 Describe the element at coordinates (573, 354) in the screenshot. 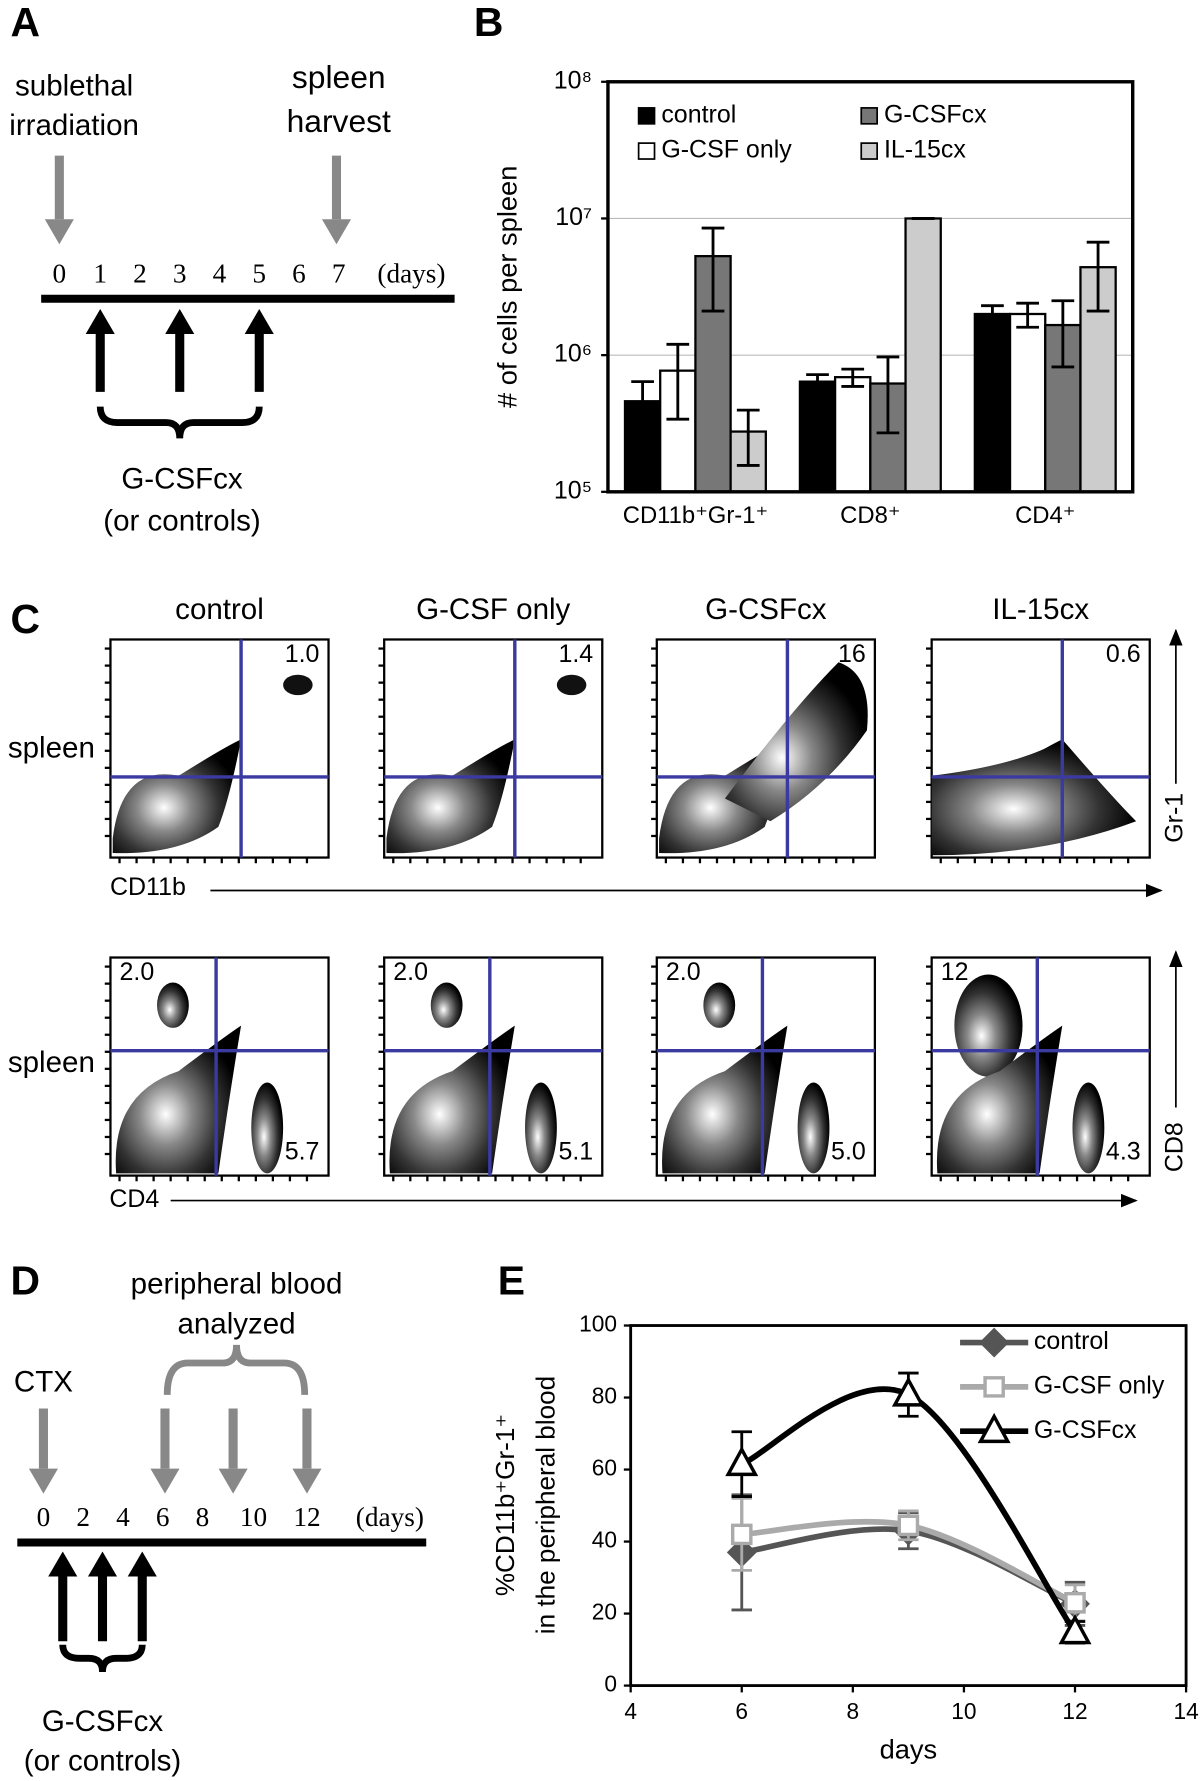

I see `y-tick-label: 10⁶` at that location.